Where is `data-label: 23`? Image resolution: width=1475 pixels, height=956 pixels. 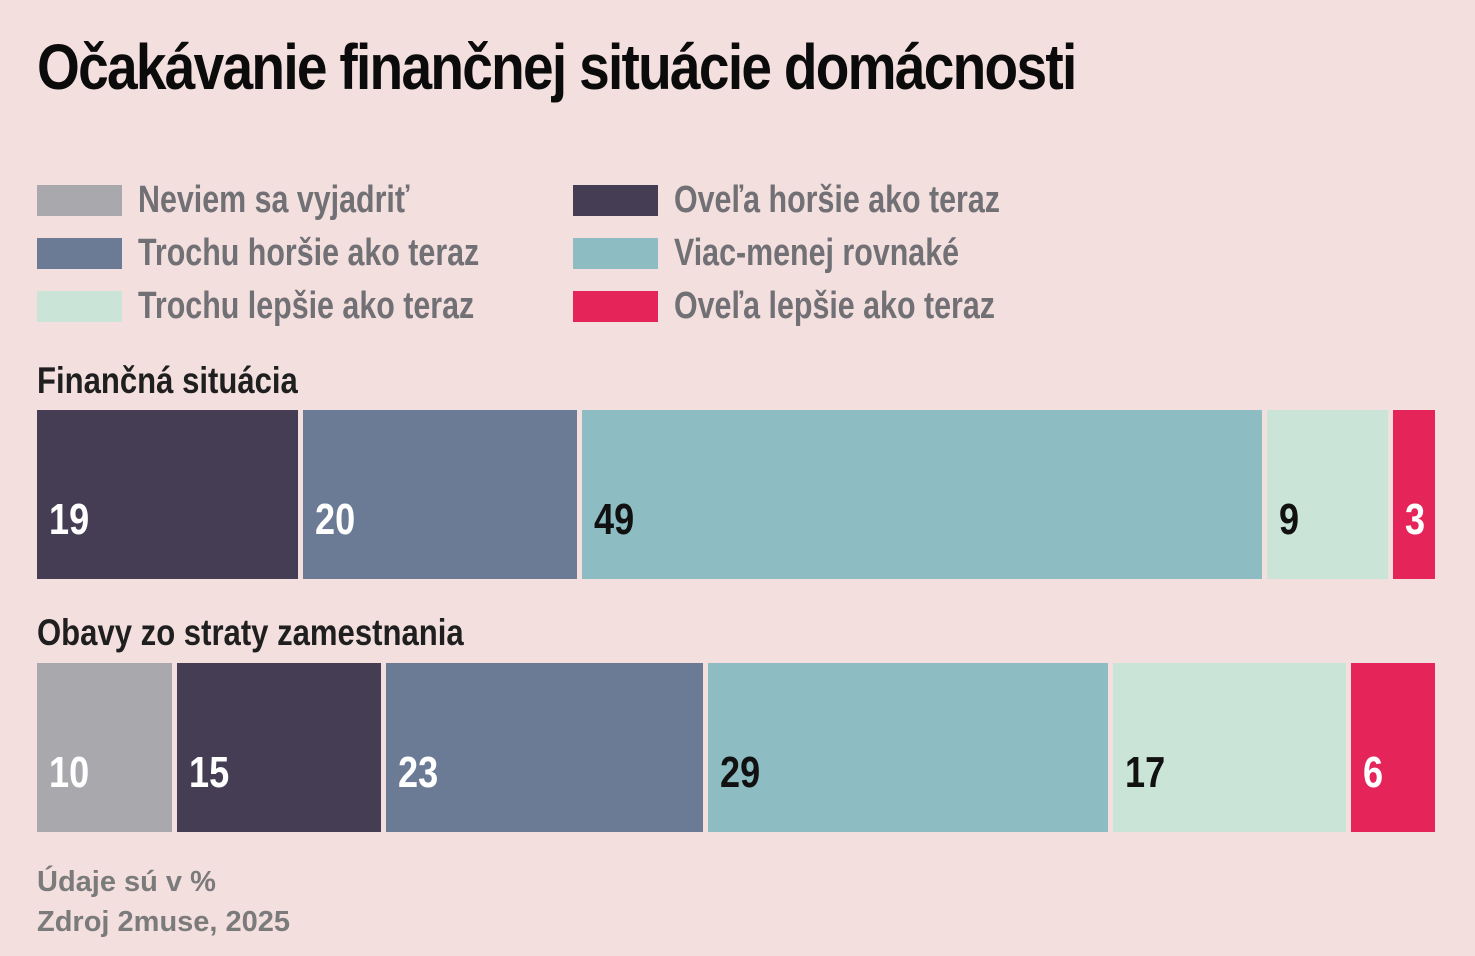 data-label: 23 is located at coordinates (418, 772).